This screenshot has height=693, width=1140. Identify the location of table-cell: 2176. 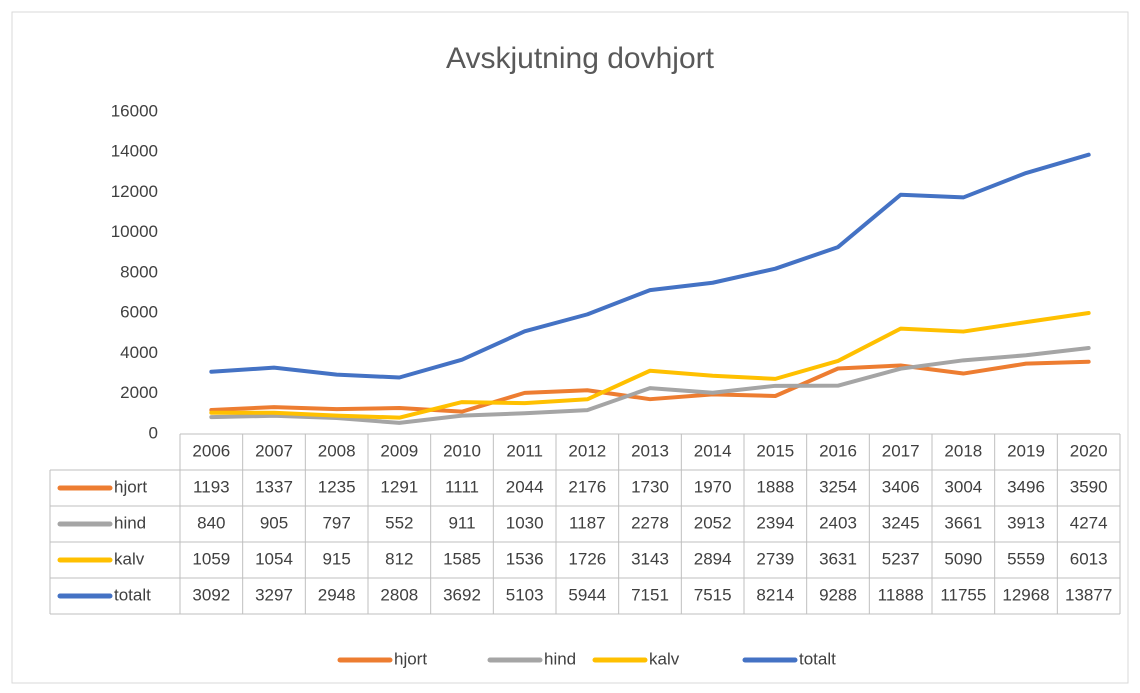
(587, 486).